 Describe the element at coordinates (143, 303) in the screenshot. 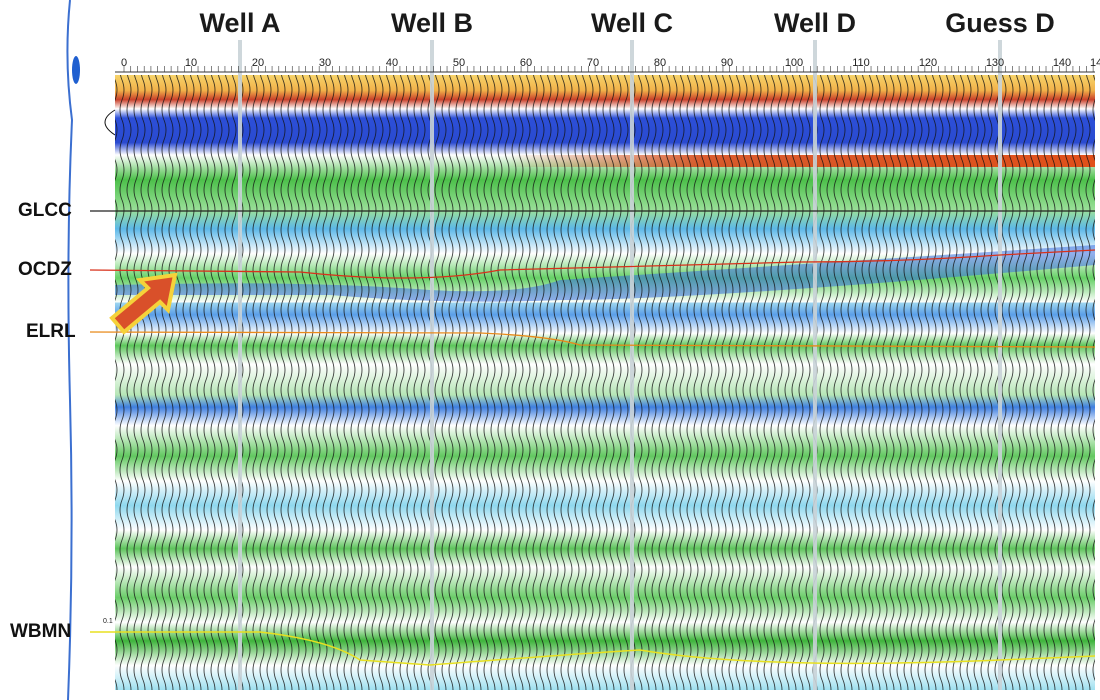

I see `arrow` at that location.